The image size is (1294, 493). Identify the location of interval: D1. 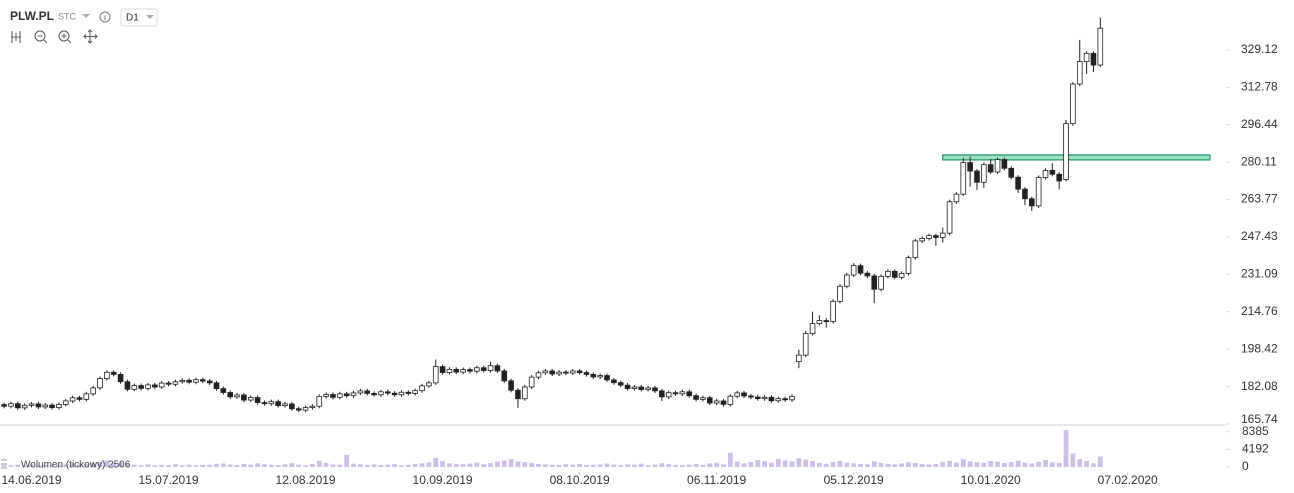
(132, 18).